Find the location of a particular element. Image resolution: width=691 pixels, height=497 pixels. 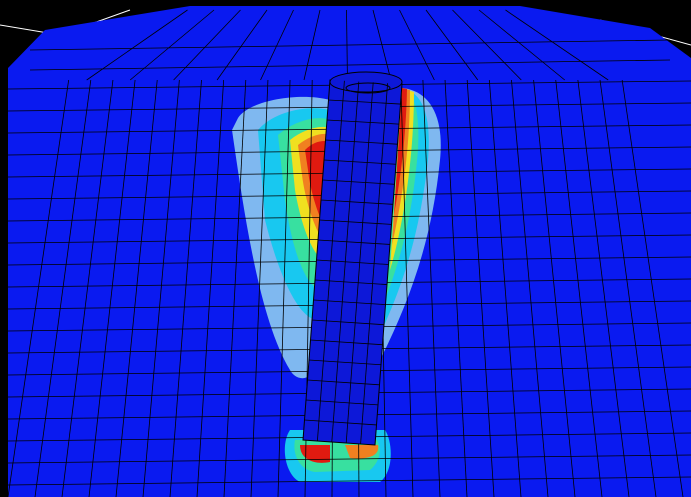

post-top is located at coordinates (366, 82).